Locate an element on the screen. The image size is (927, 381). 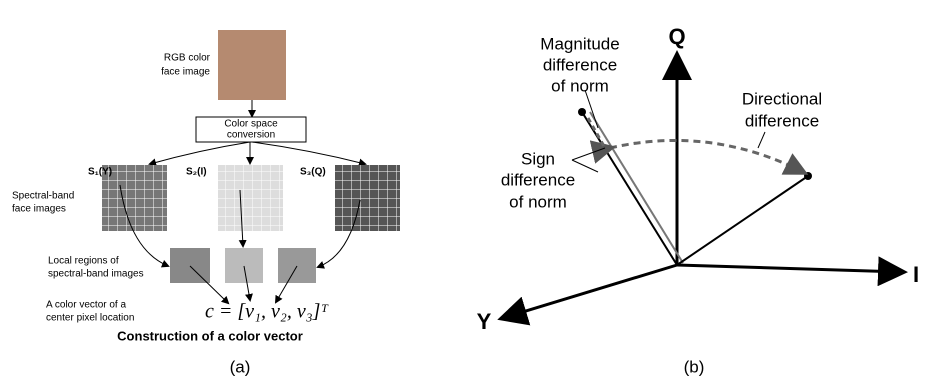
panel-label: (a) is located at coordinates (240, 366).